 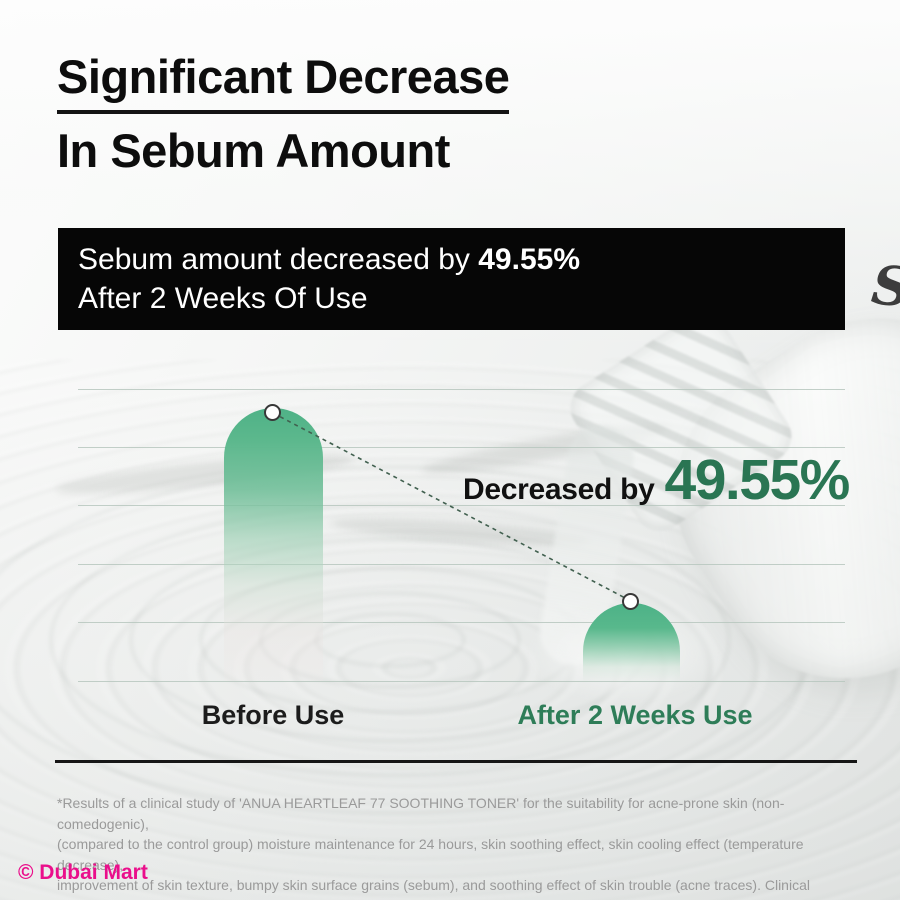 I want to click on decrease-annotation: Decreased by 49.55%, so click(x=657, y=480).